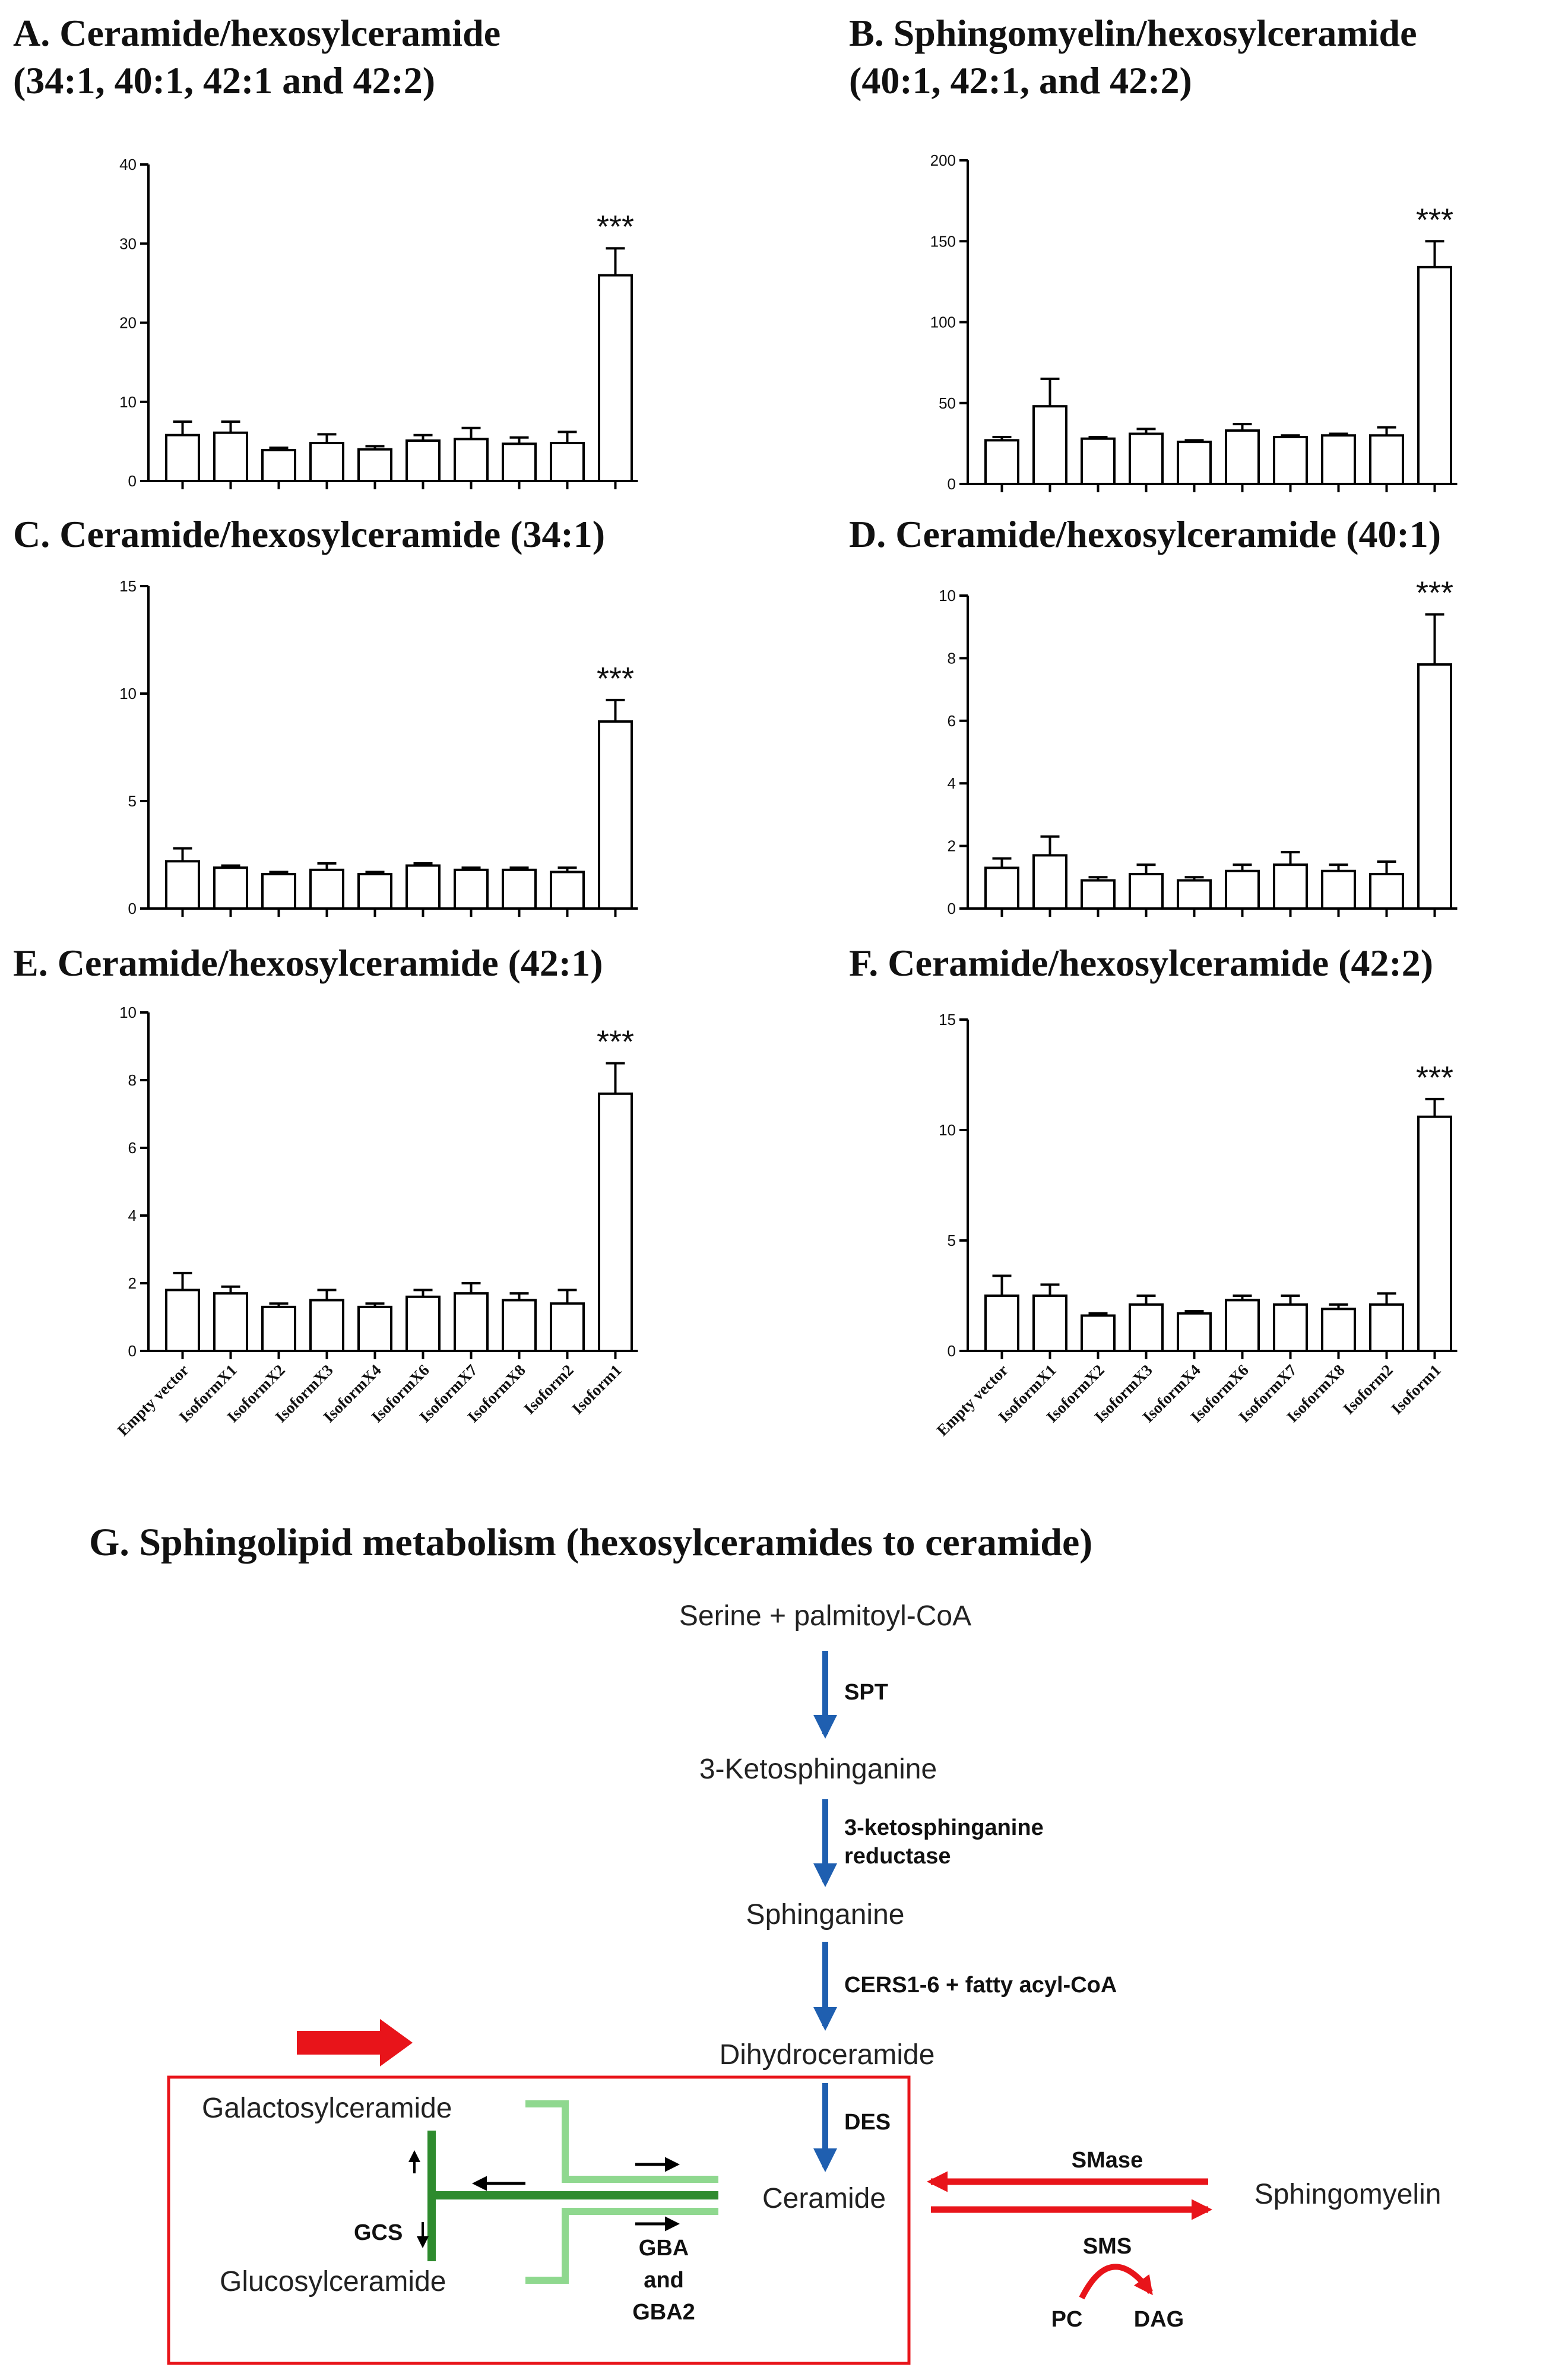  What do you see at coordinates (1107, 2246) in the screenshot?
I see `enzyme-sms: SMS` at bounding box center [1107, 2246].